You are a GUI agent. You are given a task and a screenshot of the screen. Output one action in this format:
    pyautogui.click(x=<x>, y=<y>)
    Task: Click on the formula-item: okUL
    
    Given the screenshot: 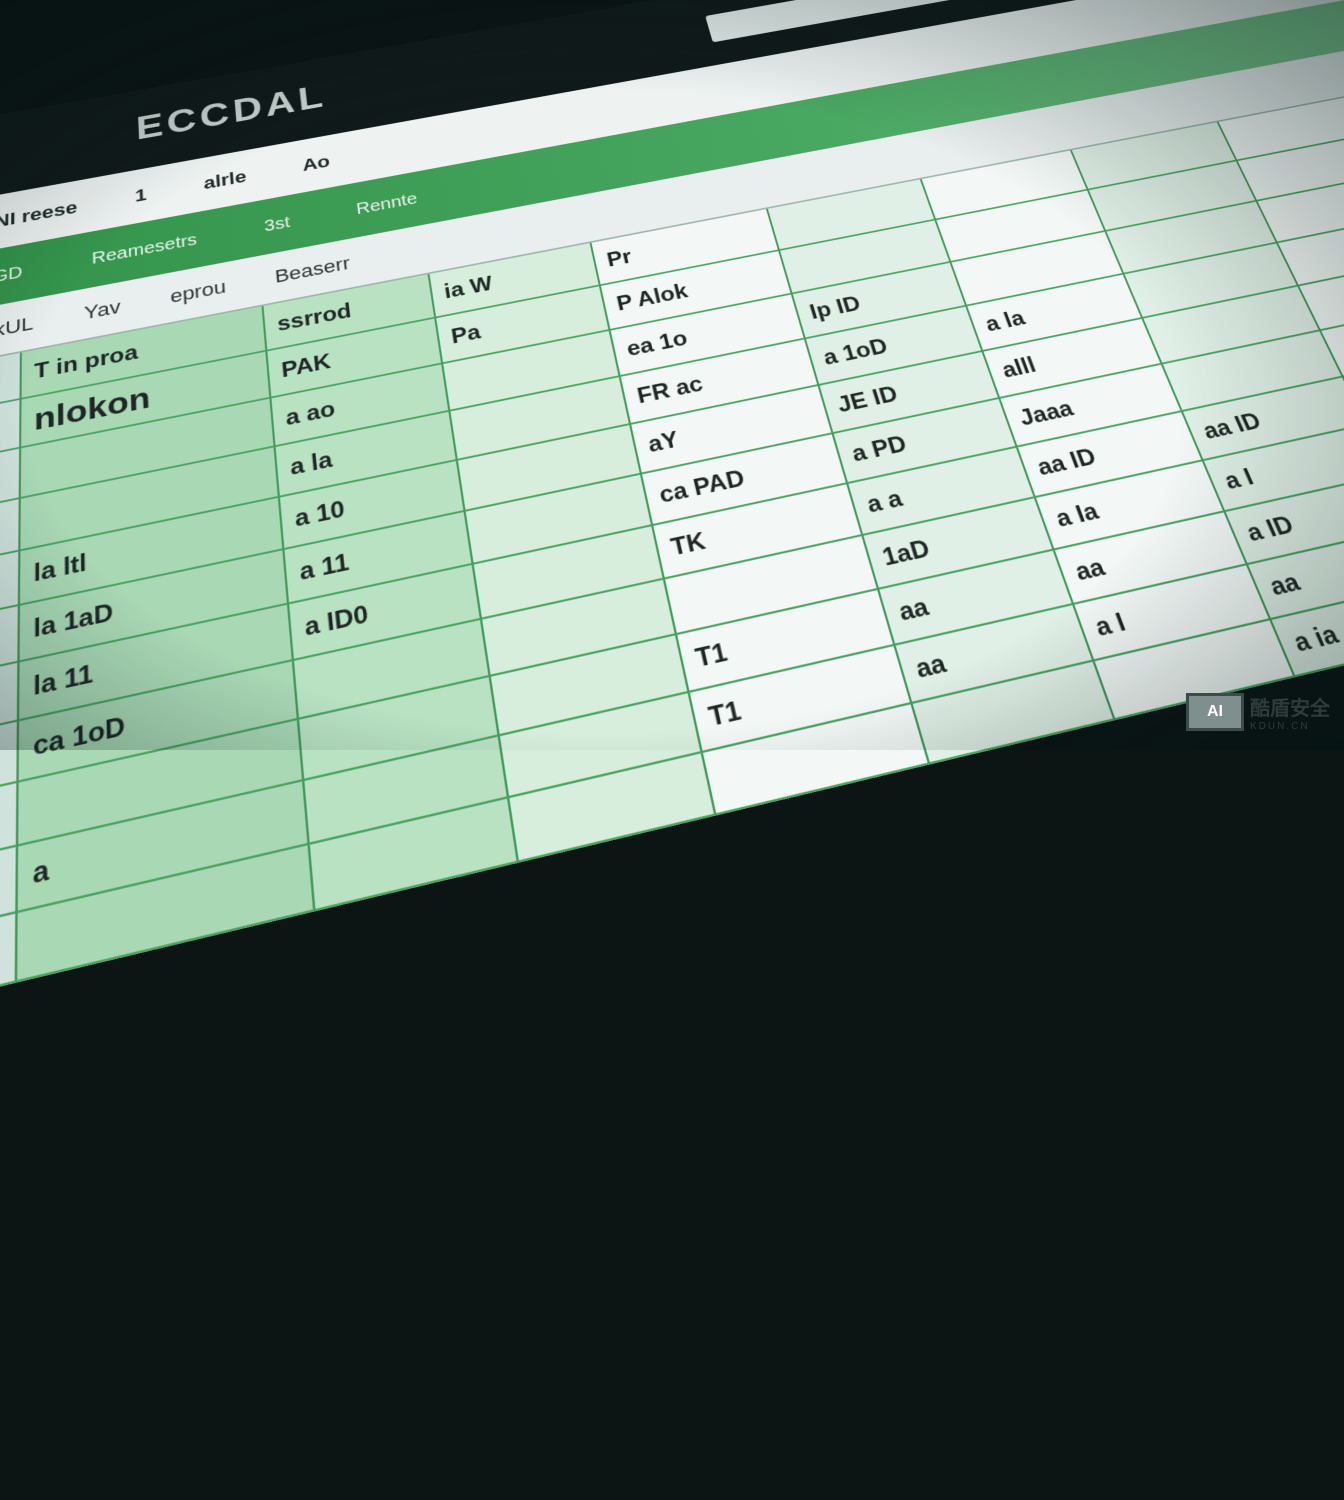 What is the action you would take?
    pyautogui.click(x=17, y=328)
    